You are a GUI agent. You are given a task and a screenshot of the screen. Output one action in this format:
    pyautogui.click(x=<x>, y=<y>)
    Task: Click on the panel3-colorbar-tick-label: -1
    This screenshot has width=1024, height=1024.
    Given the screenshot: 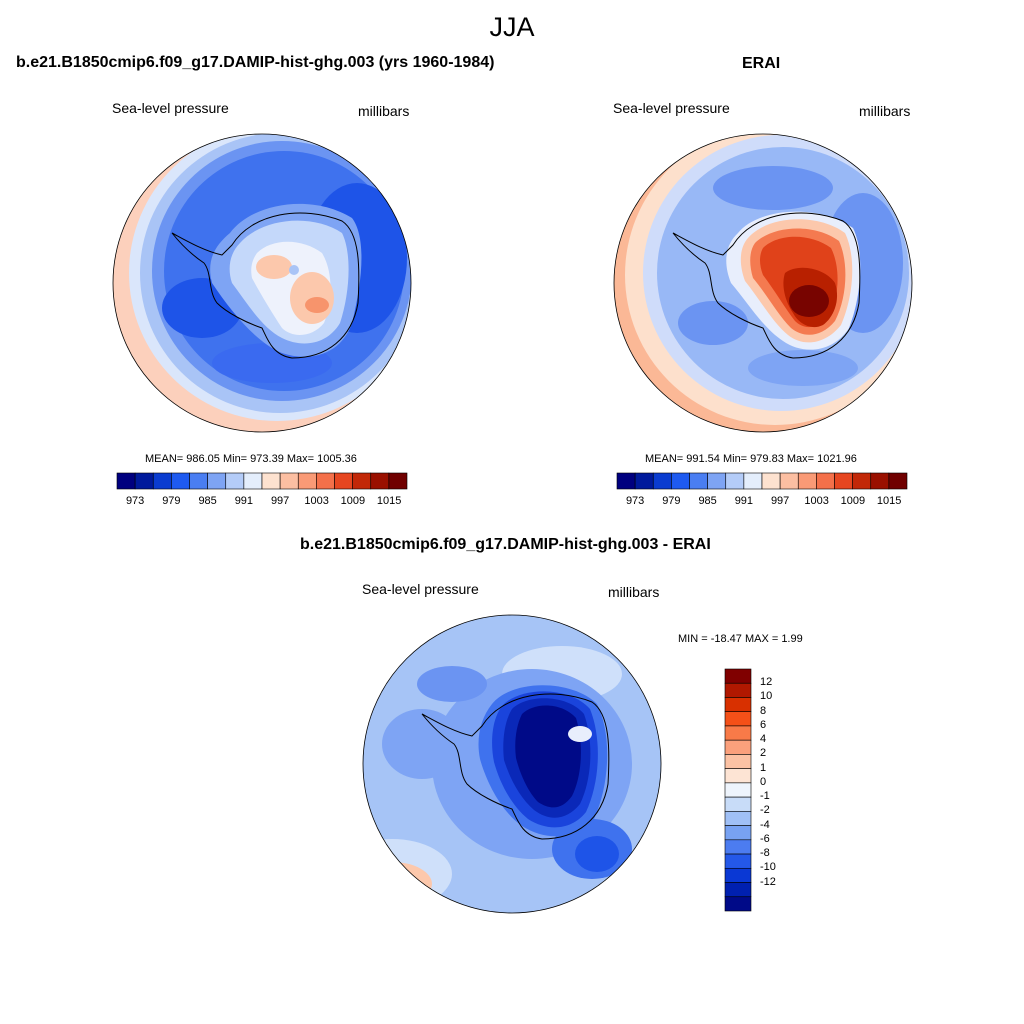 What is the action you would take?
    pyautogui.click(x=765, y=796)
    